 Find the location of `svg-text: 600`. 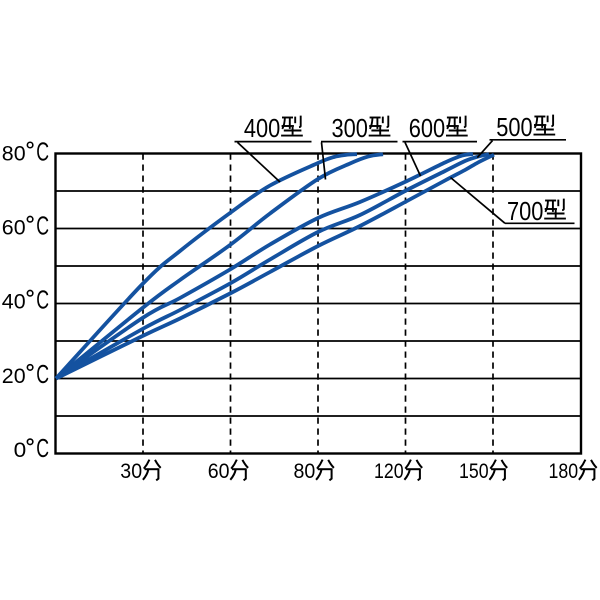

svg-text: 600 is located at coordinates (427, 128).